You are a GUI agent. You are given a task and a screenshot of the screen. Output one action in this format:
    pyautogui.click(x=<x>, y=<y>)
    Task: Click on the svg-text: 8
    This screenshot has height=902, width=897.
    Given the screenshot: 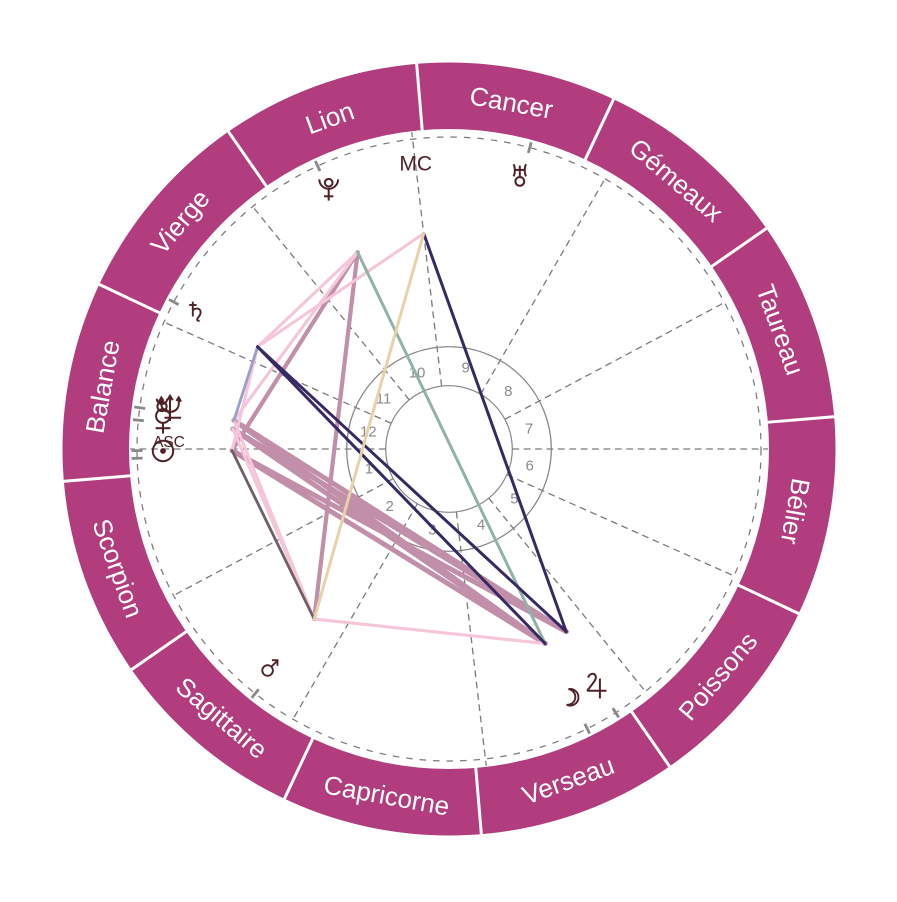 What is the action you would take?
    pyautogui.click(x=508, y=391)
    